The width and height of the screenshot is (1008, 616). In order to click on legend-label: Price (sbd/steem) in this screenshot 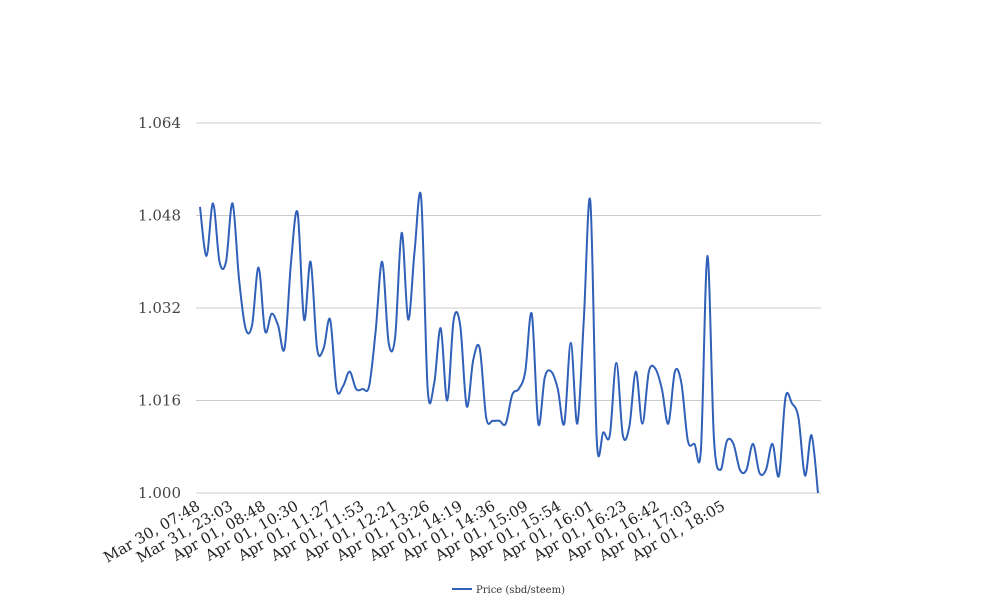, I will do `click(520, 590)`.